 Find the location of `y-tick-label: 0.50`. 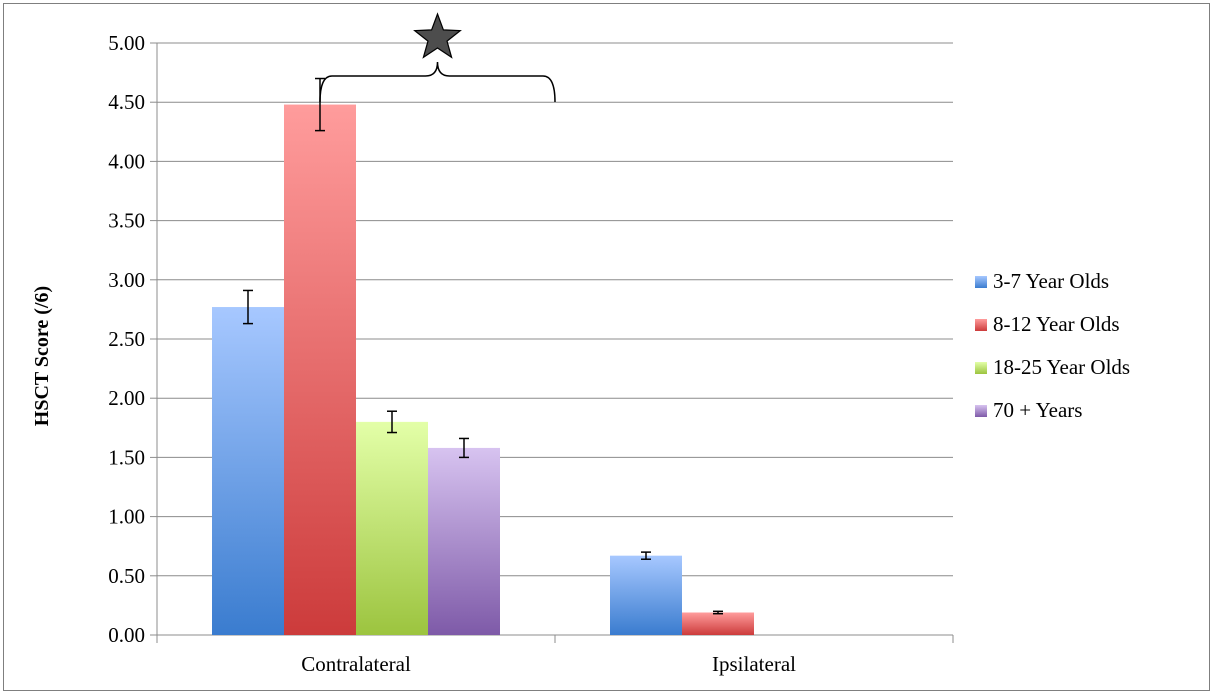

y-tick-label: 0.50 is located at coordinates (126, 576).